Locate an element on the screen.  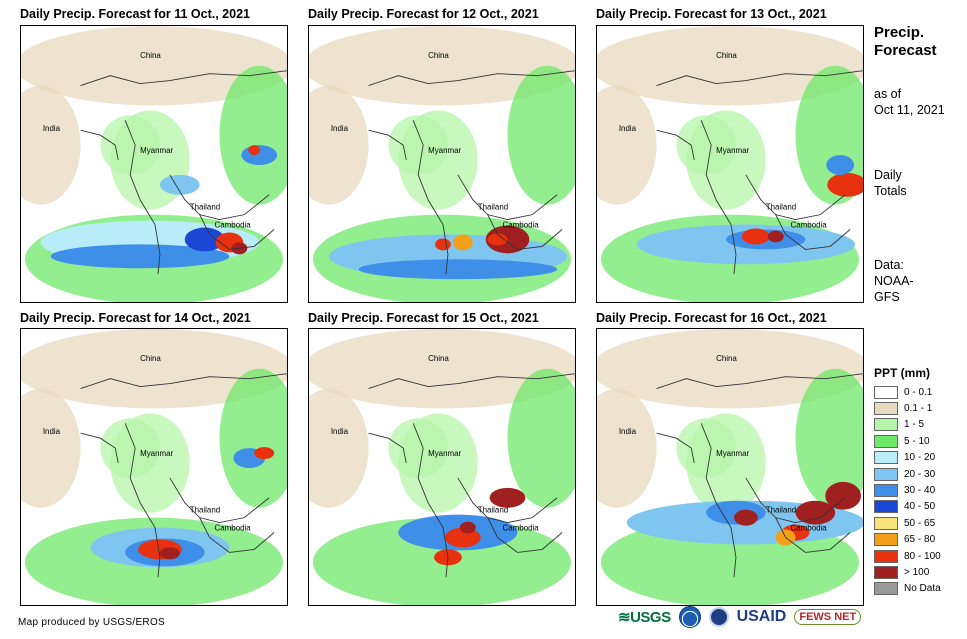
usaid-seal-icon is located at coordinates (718, 617).